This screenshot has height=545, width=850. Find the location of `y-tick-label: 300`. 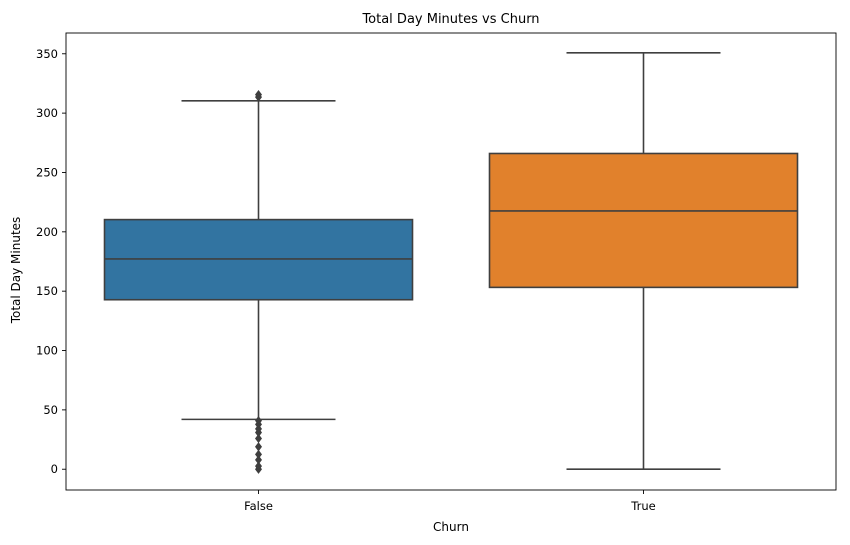

y-tick-label: 300 is located at coordinates (47, 113).